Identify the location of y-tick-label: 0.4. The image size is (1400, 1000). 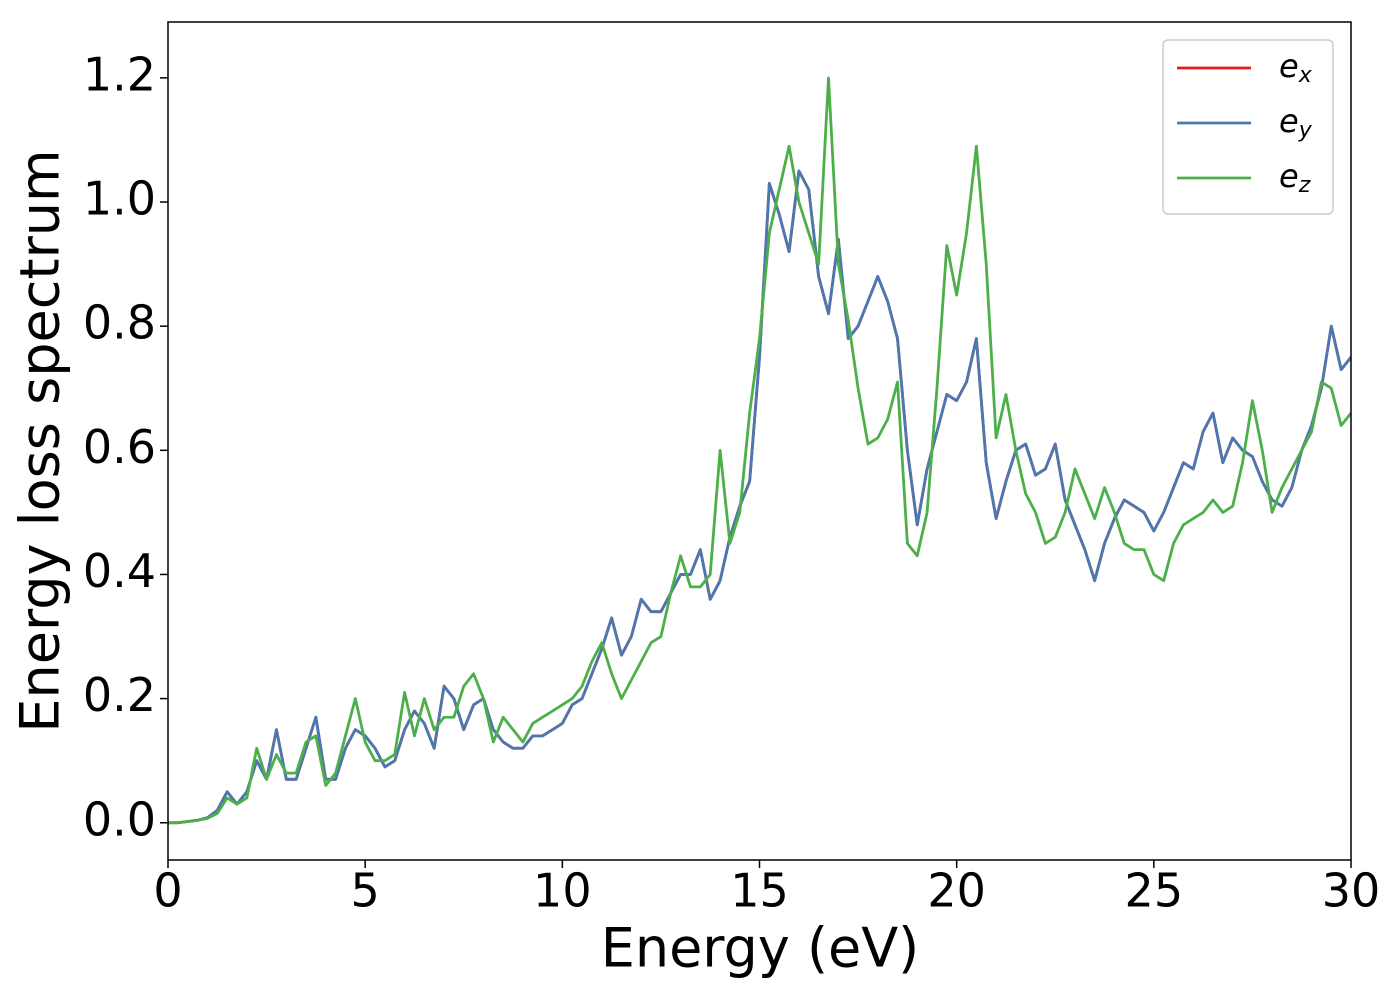
(119, 571).